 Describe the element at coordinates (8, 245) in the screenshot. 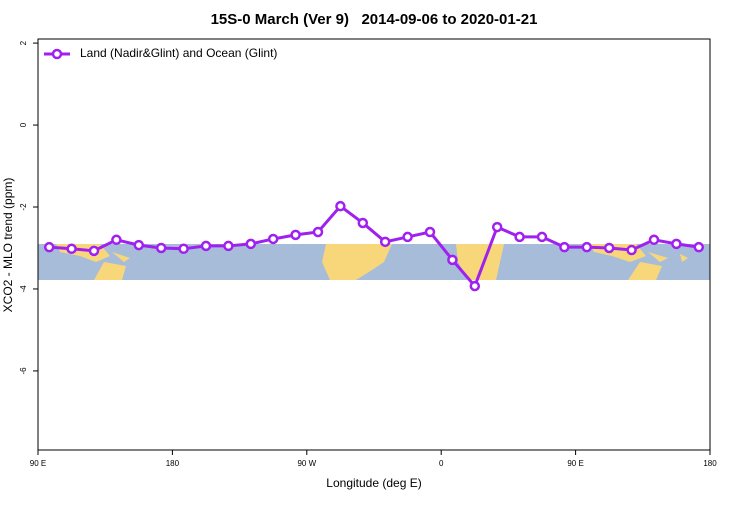

I see `y-axis-label: XCO2 - MLO trend (ppm)` at that location.